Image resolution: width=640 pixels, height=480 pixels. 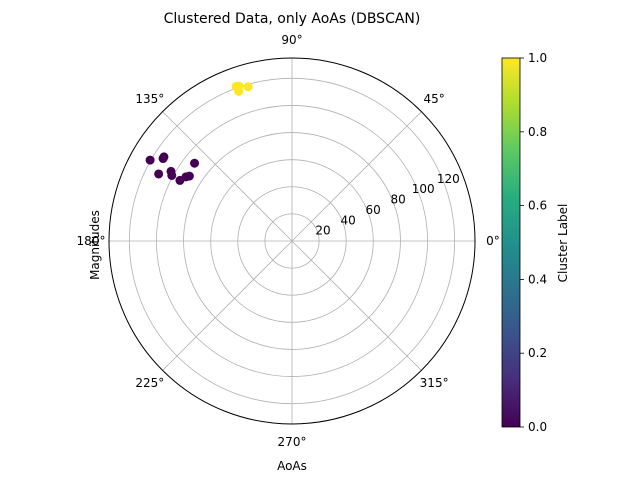 I want to click on data-points, so click(x=199, y=133).